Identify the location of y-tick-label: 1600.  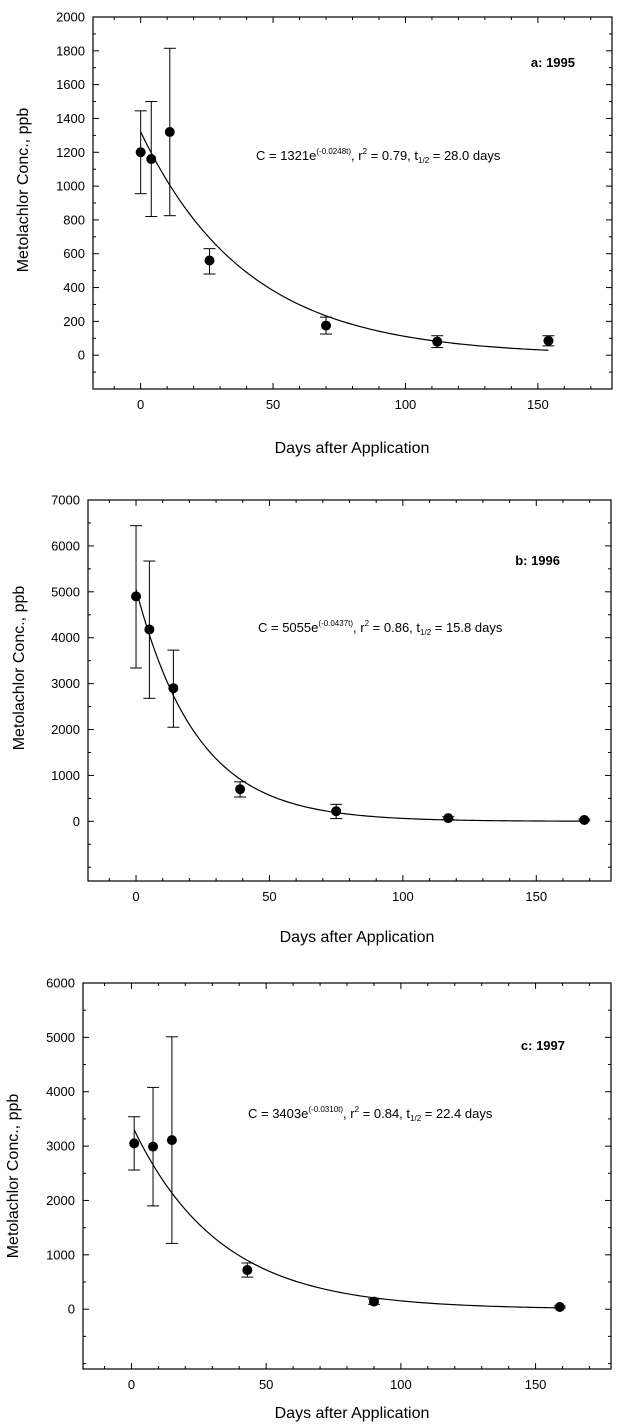
(70, 84).